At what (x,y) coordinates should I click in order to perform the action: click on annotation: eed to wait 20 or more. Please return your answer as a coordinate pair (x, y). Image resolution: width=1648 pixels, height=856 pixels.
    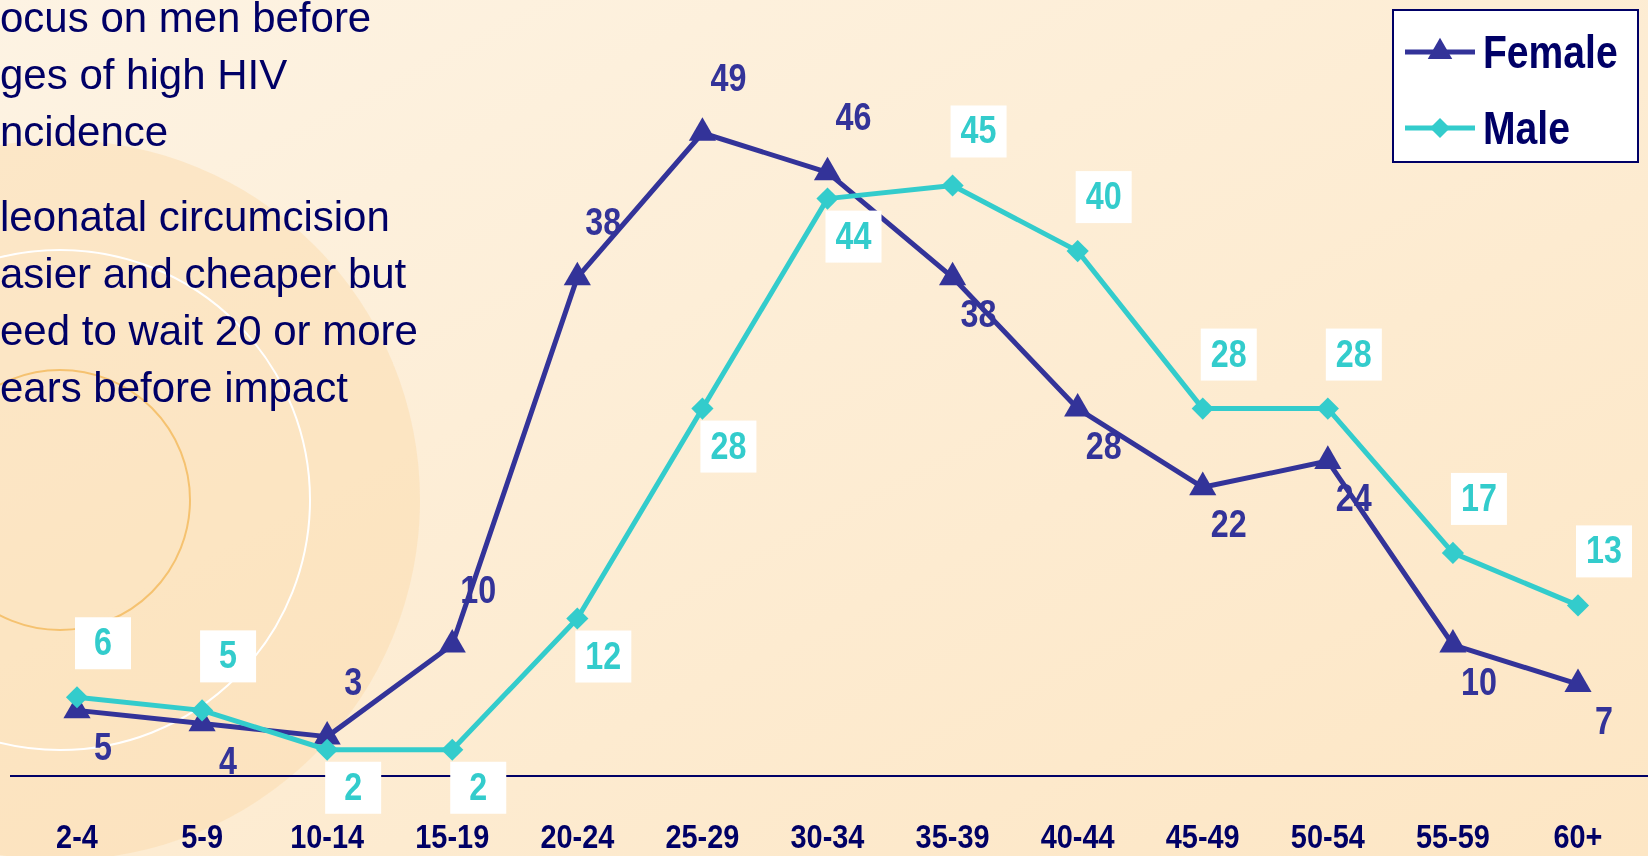
    Looking at the image, I should click on (209, 330).